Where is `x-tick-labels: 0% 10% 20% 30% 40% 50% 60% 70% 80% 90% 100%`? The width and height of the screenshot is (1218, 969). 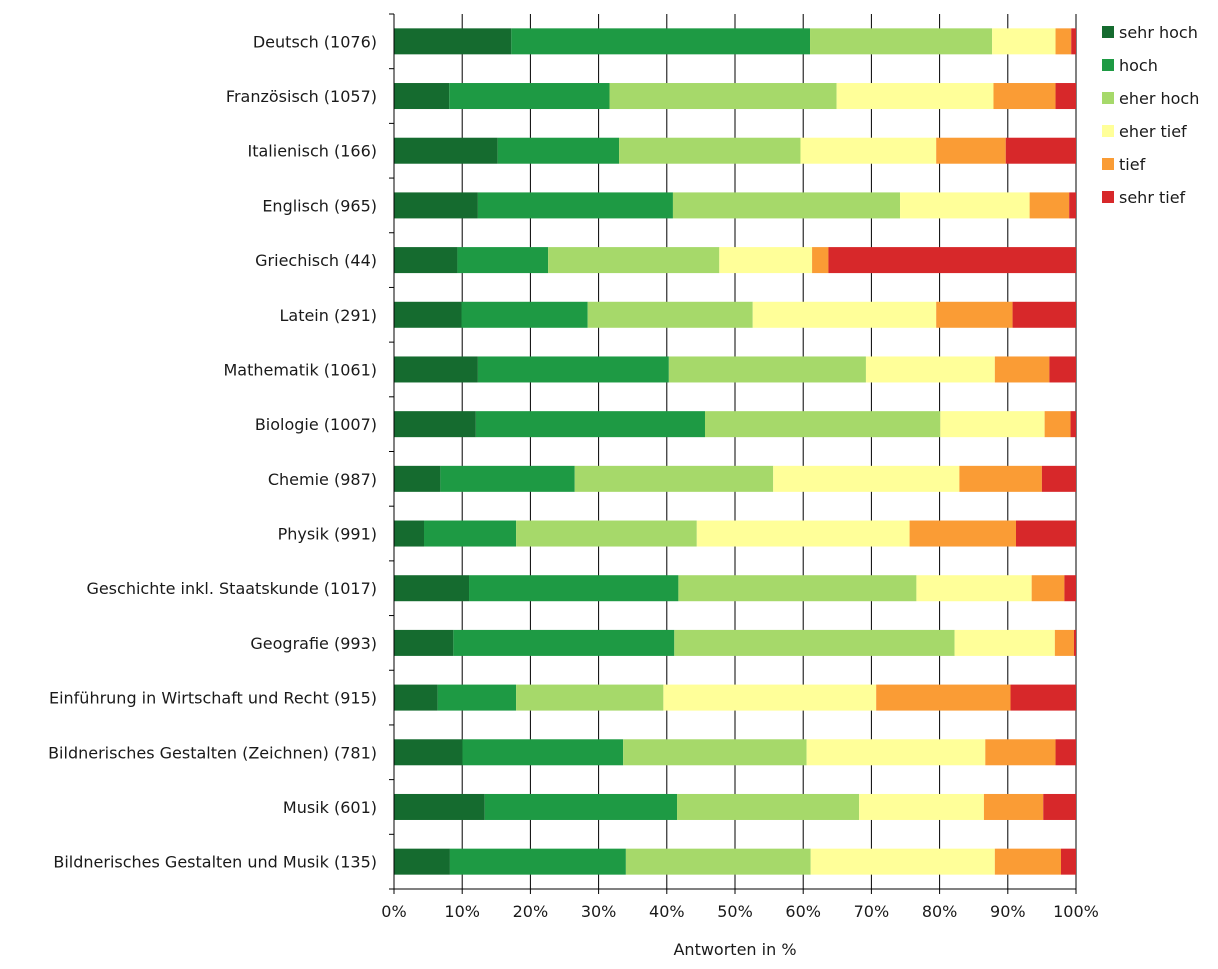
x-tick-labels: 0% 10% 20% 30% 40% 50% 60% 70% 80% 90% 100% is located at coordinates (740, 911).